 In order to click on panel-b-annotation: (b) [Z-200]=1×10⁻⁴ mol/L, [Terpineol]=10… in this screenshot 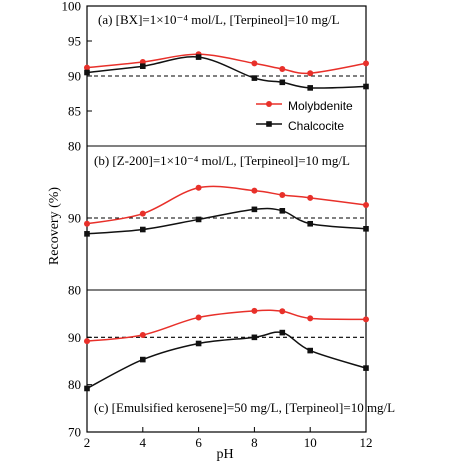, I will do `click(222, 160)`.